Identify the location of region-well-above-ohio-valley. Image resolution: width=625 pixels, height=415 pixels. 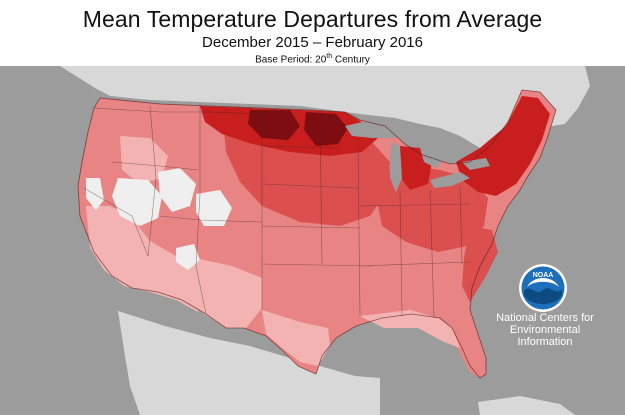
(430, 209).